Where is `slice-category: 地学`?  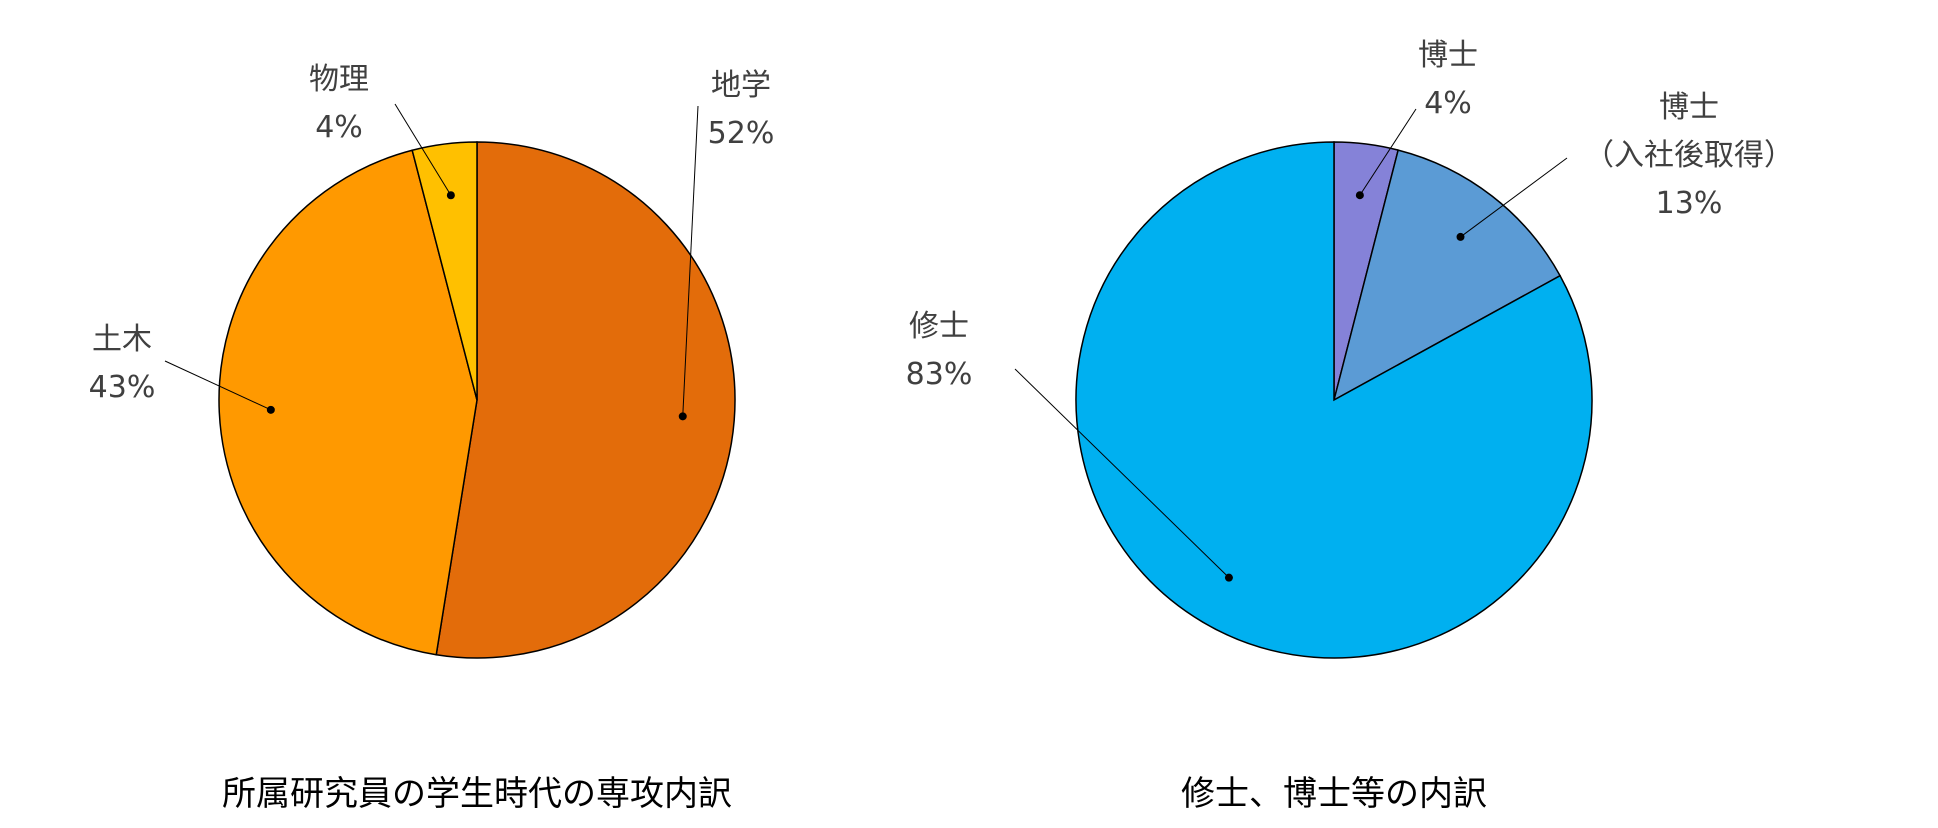
slice-category: 地学 is located at coordinates (741, 85).